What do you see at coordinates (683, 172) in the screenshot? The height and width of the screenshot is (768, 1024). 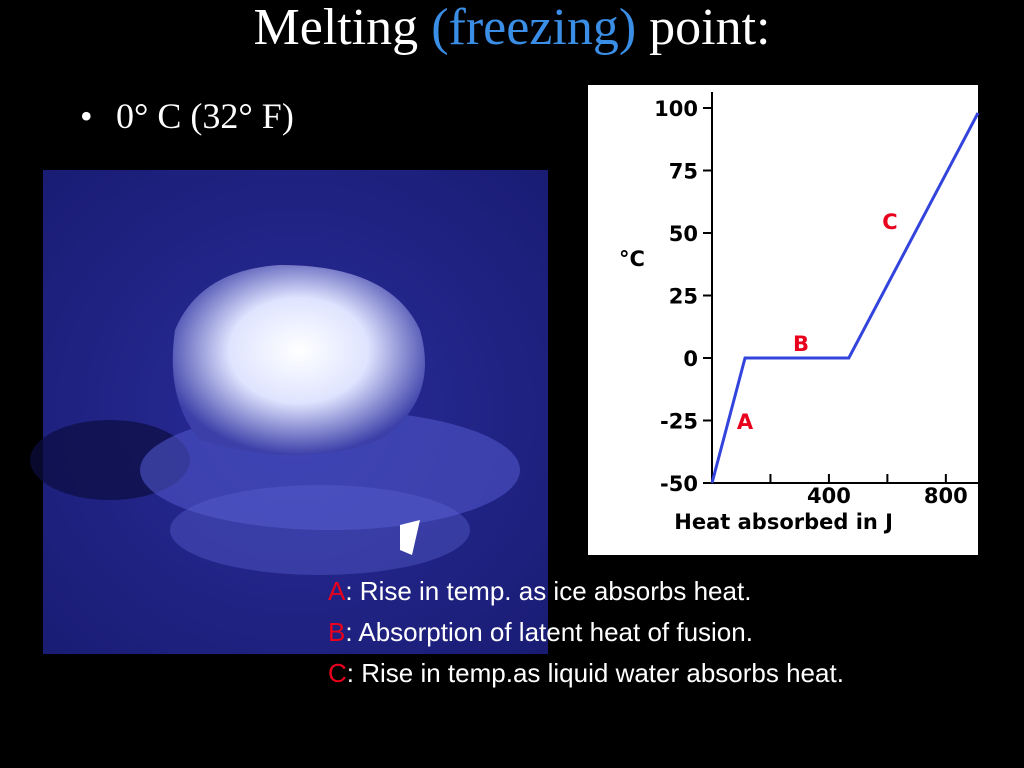 I see `y-tick-label: 75` at bounding box center [683, 172].